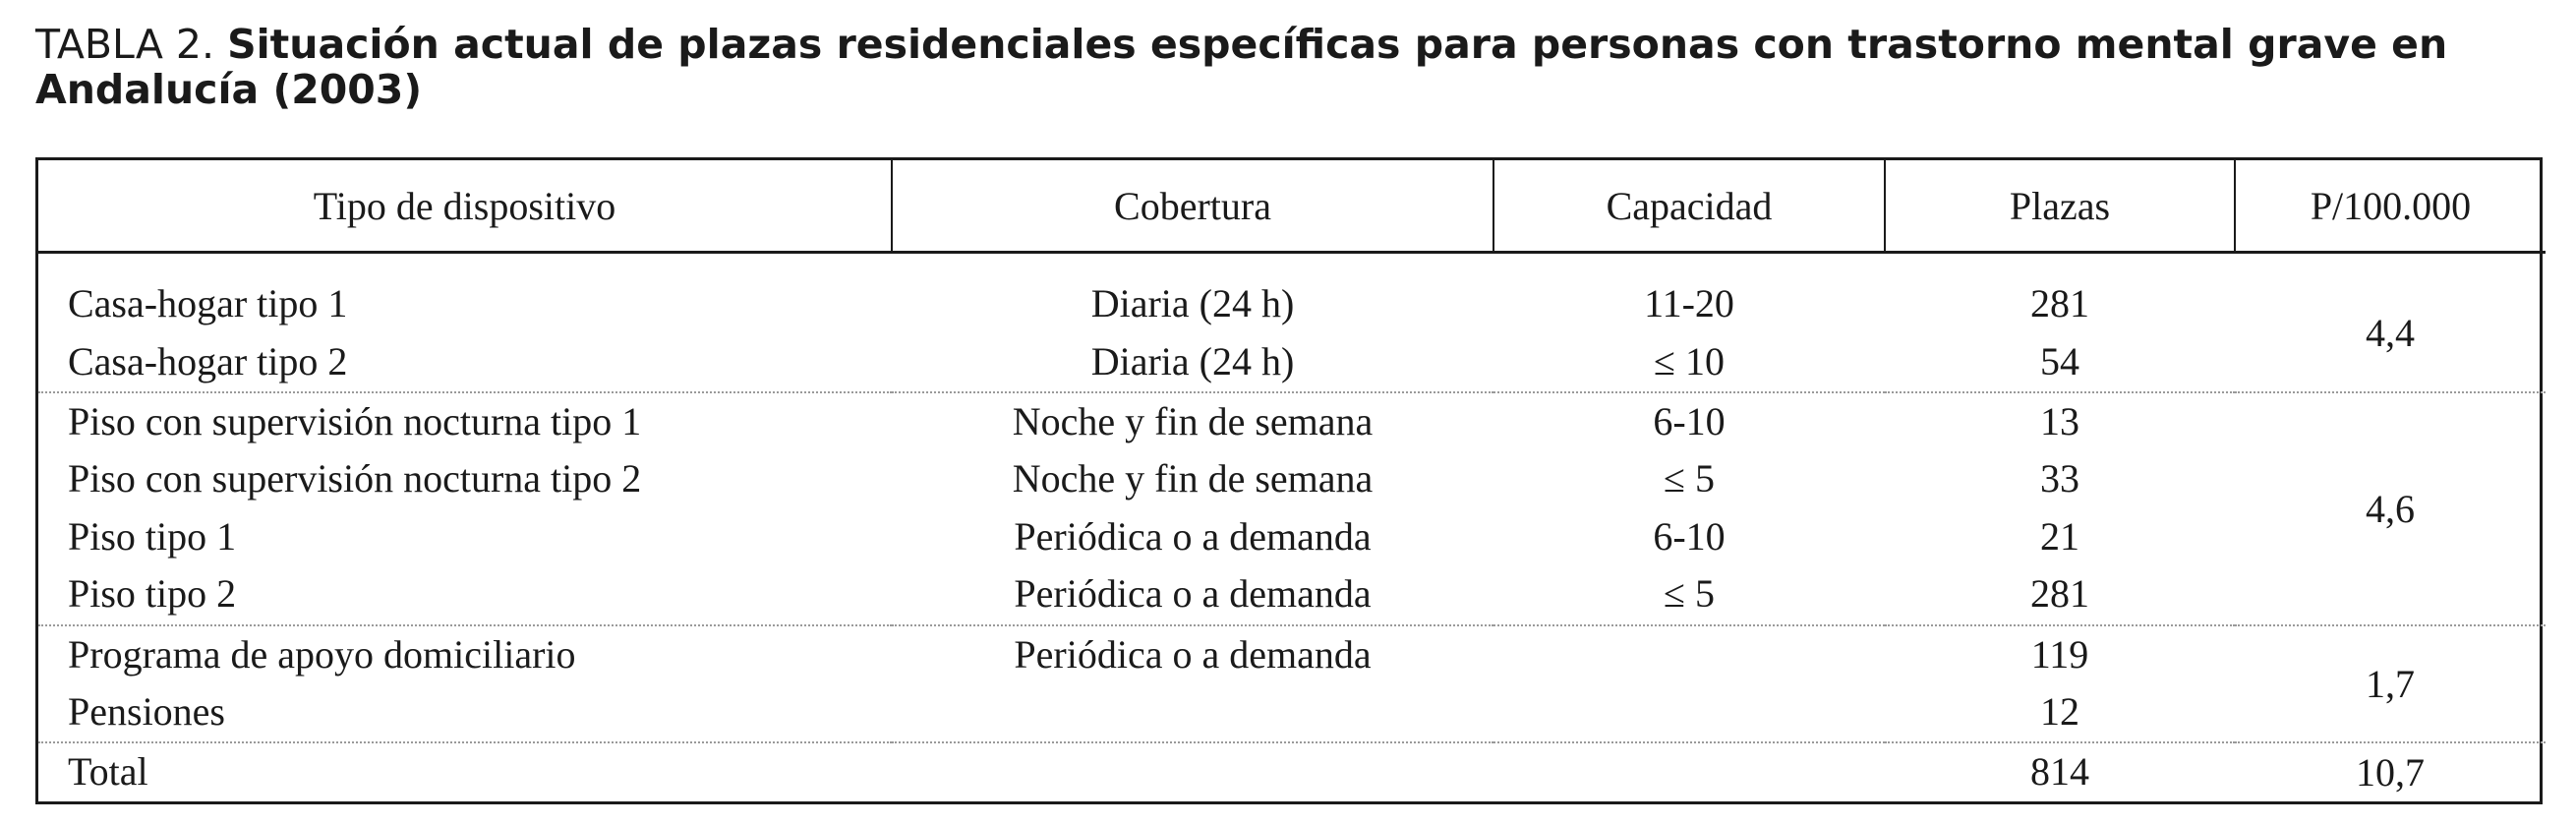 Image resolution: width=2576 pixels, height=826 pixels. What do you see at coordinates (1193, 207) in the screenshot?
I see `header-cobertura: Cobertura` at bounding box center [1193, 207].